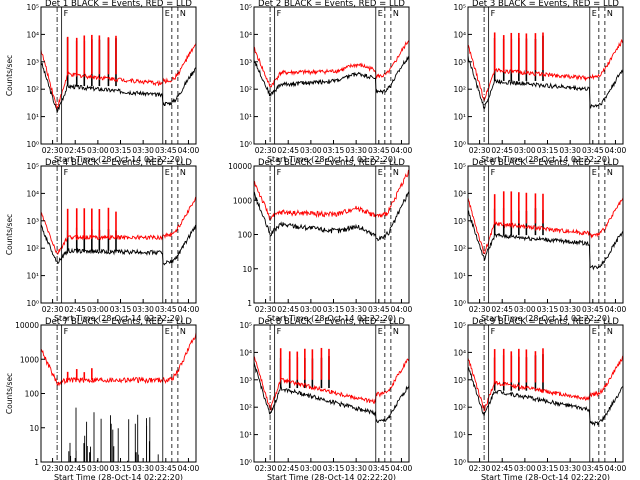  I want to click on panel-title: Det 9 BLACK = Events, RED = LLD, so click(545, 322).